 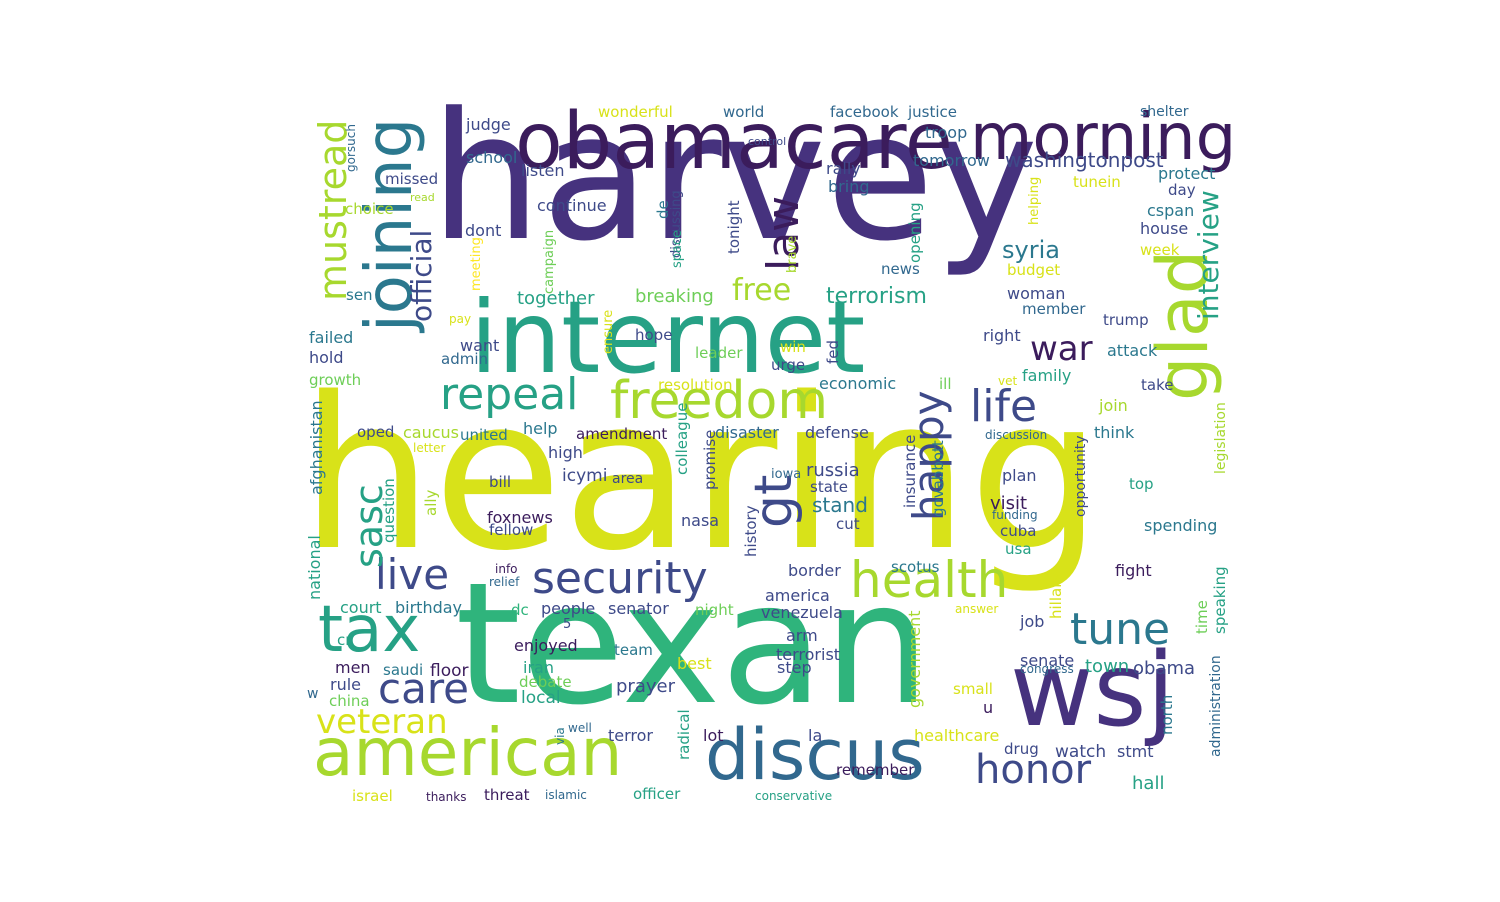 I want to click on word-win: win, so click(x=793, y=347).